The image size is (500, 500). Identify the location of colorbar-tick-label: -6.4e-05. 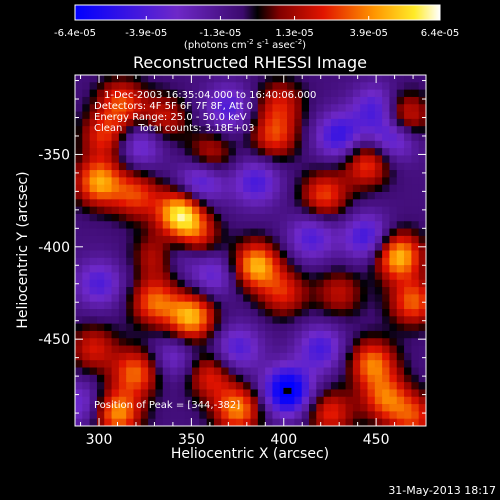
(75, 33).